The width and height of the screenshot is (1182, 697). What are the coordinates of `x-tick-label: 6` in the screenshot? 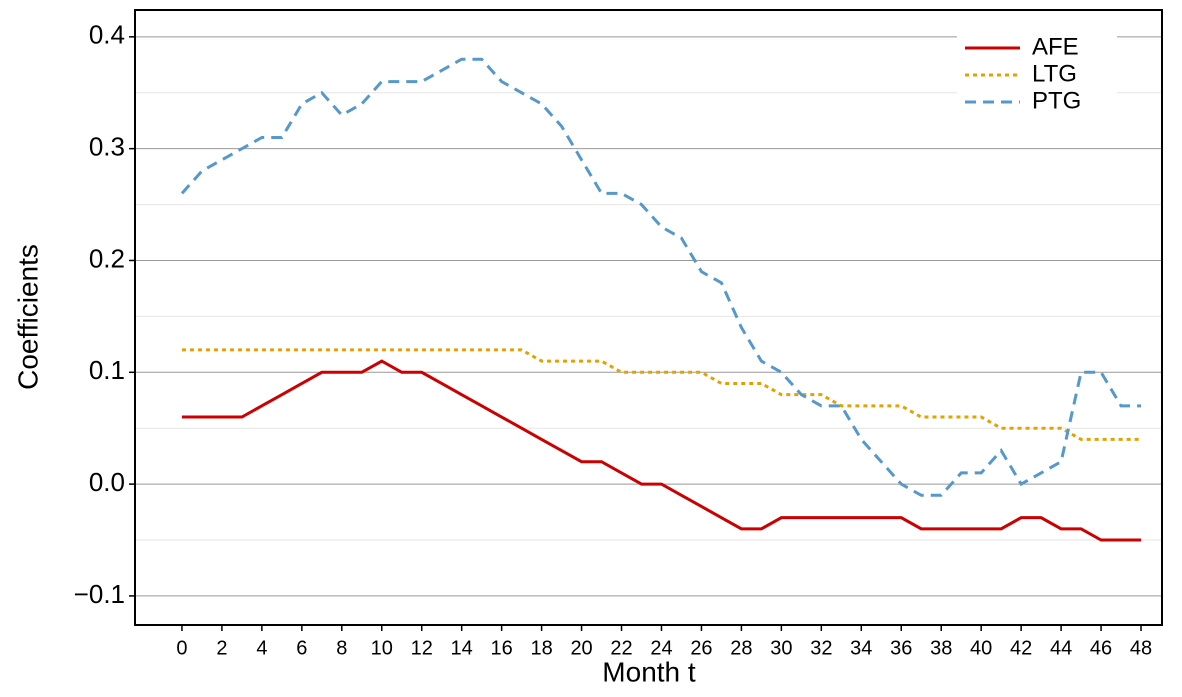 It's located at (301, 648).